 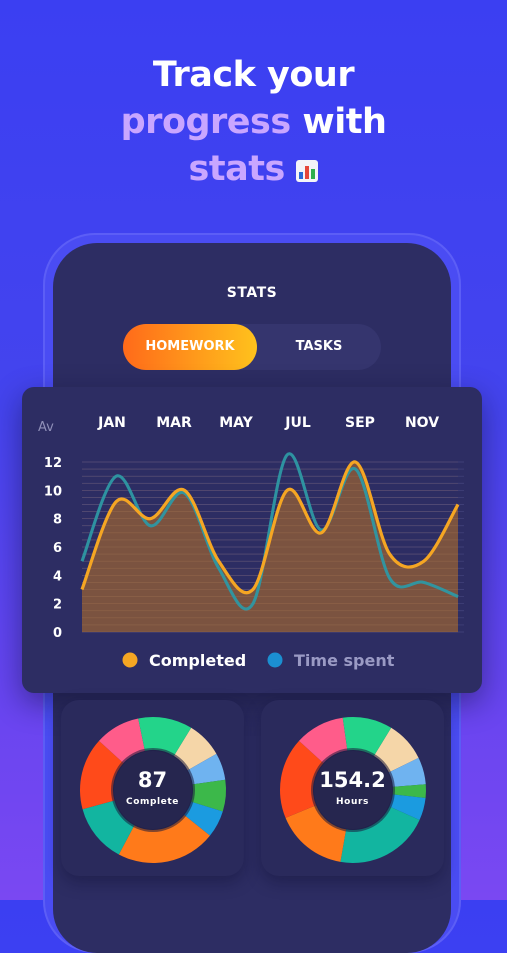 I want to click on y-tick-label: 6, so click(x=57, y=548).